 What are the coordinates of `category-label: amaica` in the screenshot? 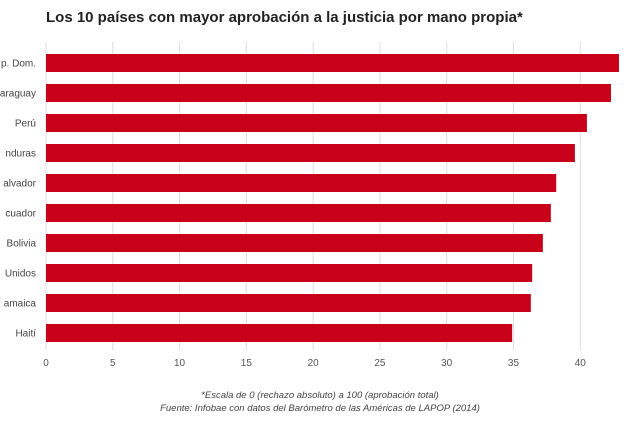 It's located at (20, 304).